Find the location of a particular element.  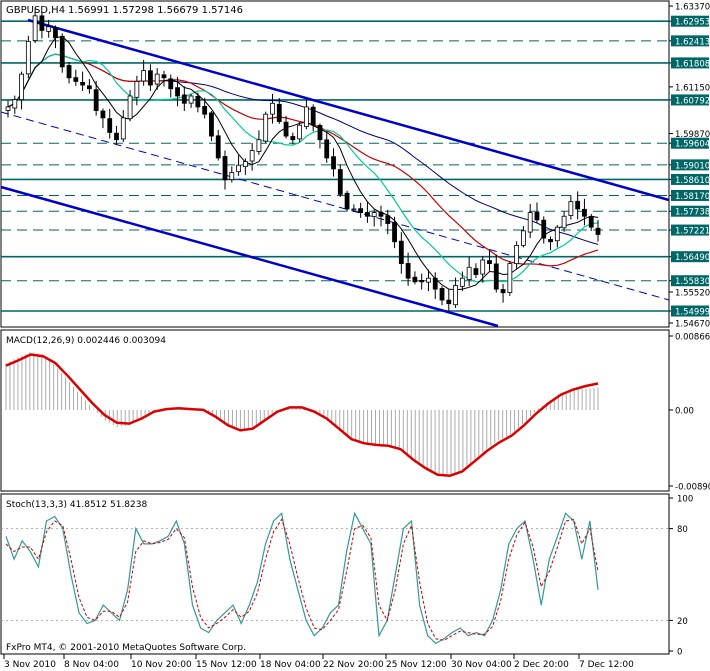

macd-axis-label: 0.008662 is located at coordinates (692, 338).